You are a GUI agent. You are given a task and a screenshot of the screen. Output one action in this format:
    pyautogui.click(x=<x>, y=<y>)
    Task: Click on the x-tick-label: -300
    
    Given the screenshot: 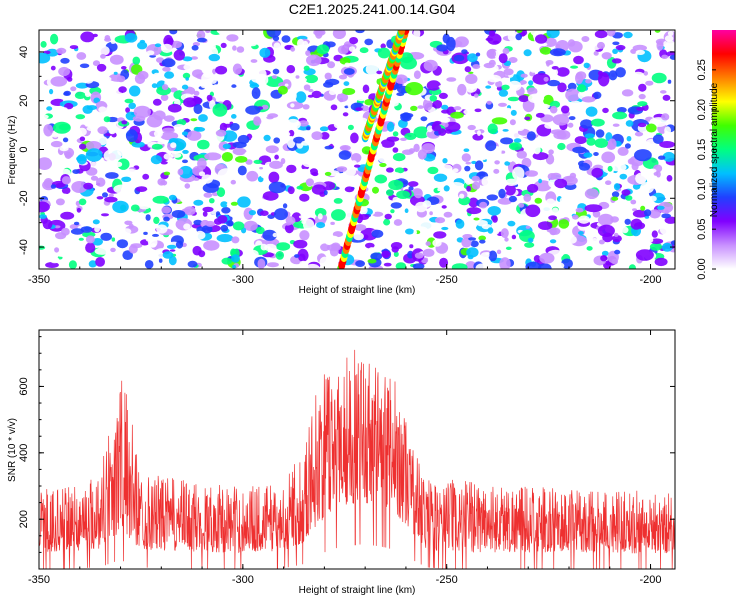 What is the action you would take?
    pyautogui.click(x=243, y=280)
    